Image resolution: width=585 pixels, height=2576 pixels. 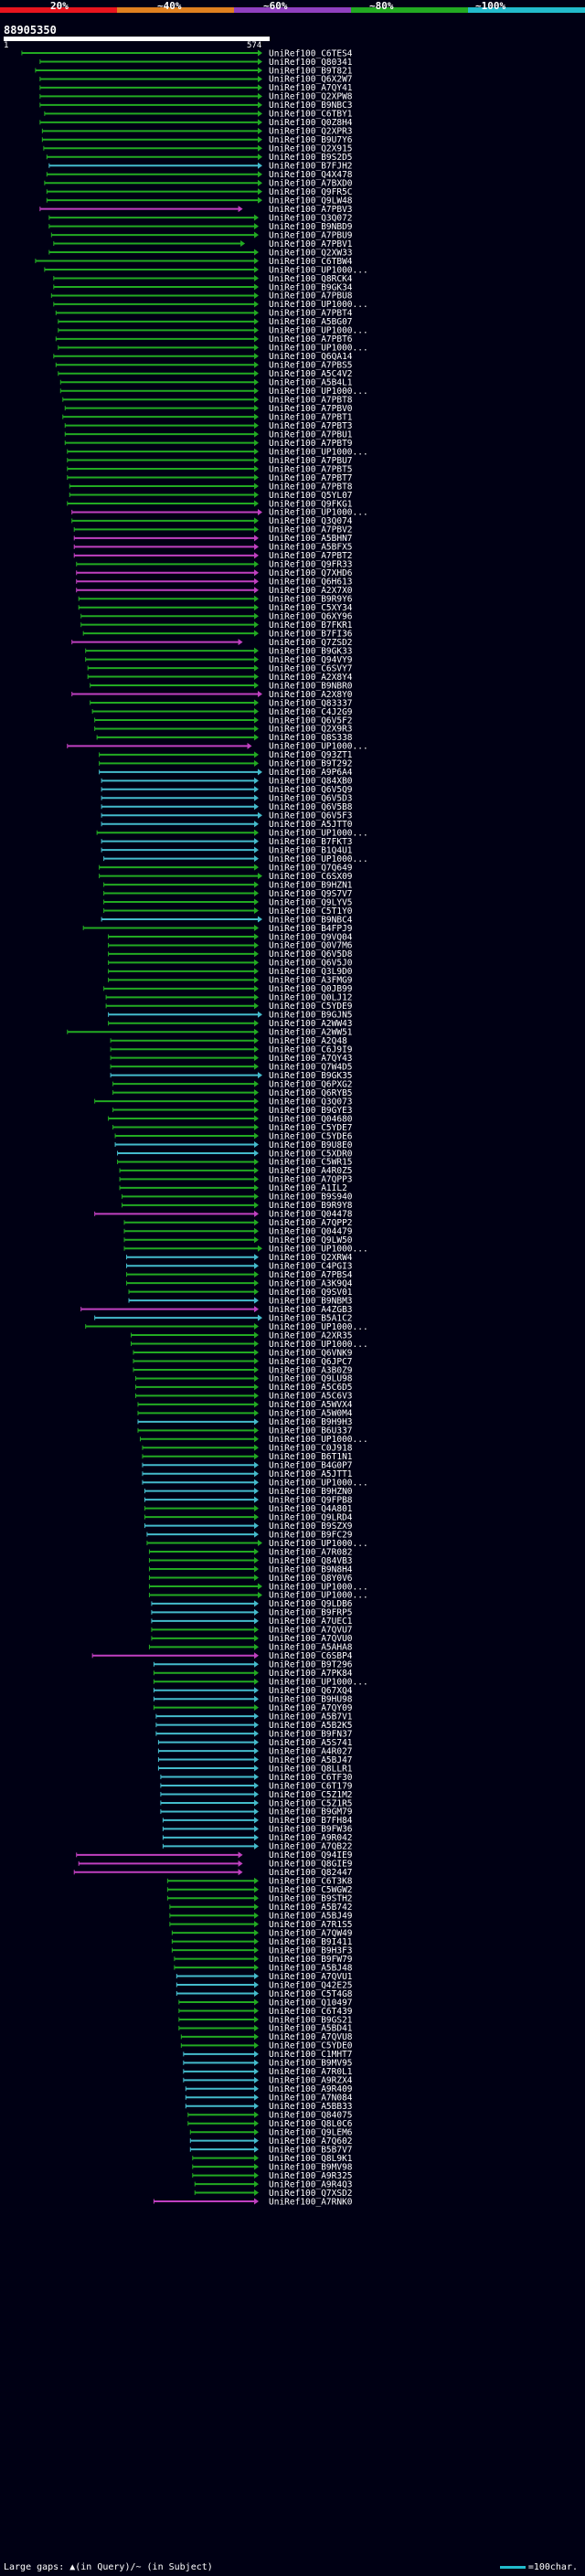 I want to click on hit-label: UniRef100_C6TBY1, so click(x=311, y=115).